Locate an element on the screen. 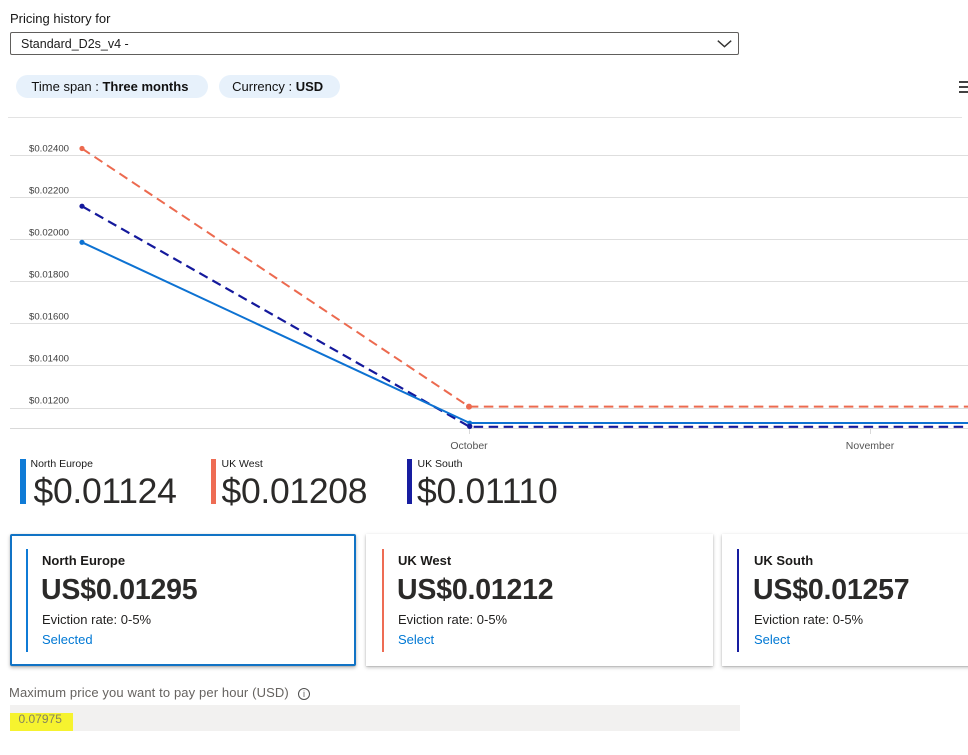 The width and height of the screenshot is (968, 755). svg-text: $0.02000 is located at coordinates (49, 233).